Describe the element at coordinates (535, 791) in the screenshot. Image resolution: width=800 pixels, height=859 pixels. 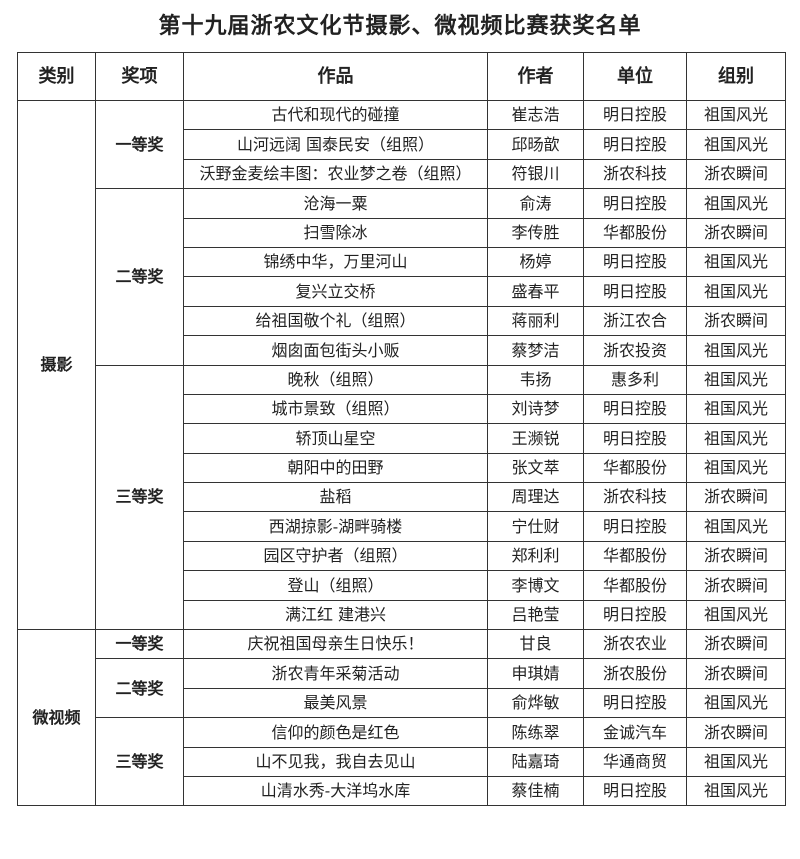
I see `author-cell: 蔡佳楠` at that location.